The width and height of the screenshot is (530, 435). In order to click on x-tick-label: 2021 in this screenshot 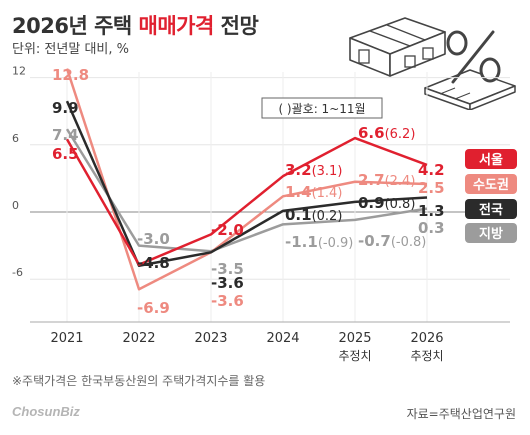, I will do `click(66, 338)`.